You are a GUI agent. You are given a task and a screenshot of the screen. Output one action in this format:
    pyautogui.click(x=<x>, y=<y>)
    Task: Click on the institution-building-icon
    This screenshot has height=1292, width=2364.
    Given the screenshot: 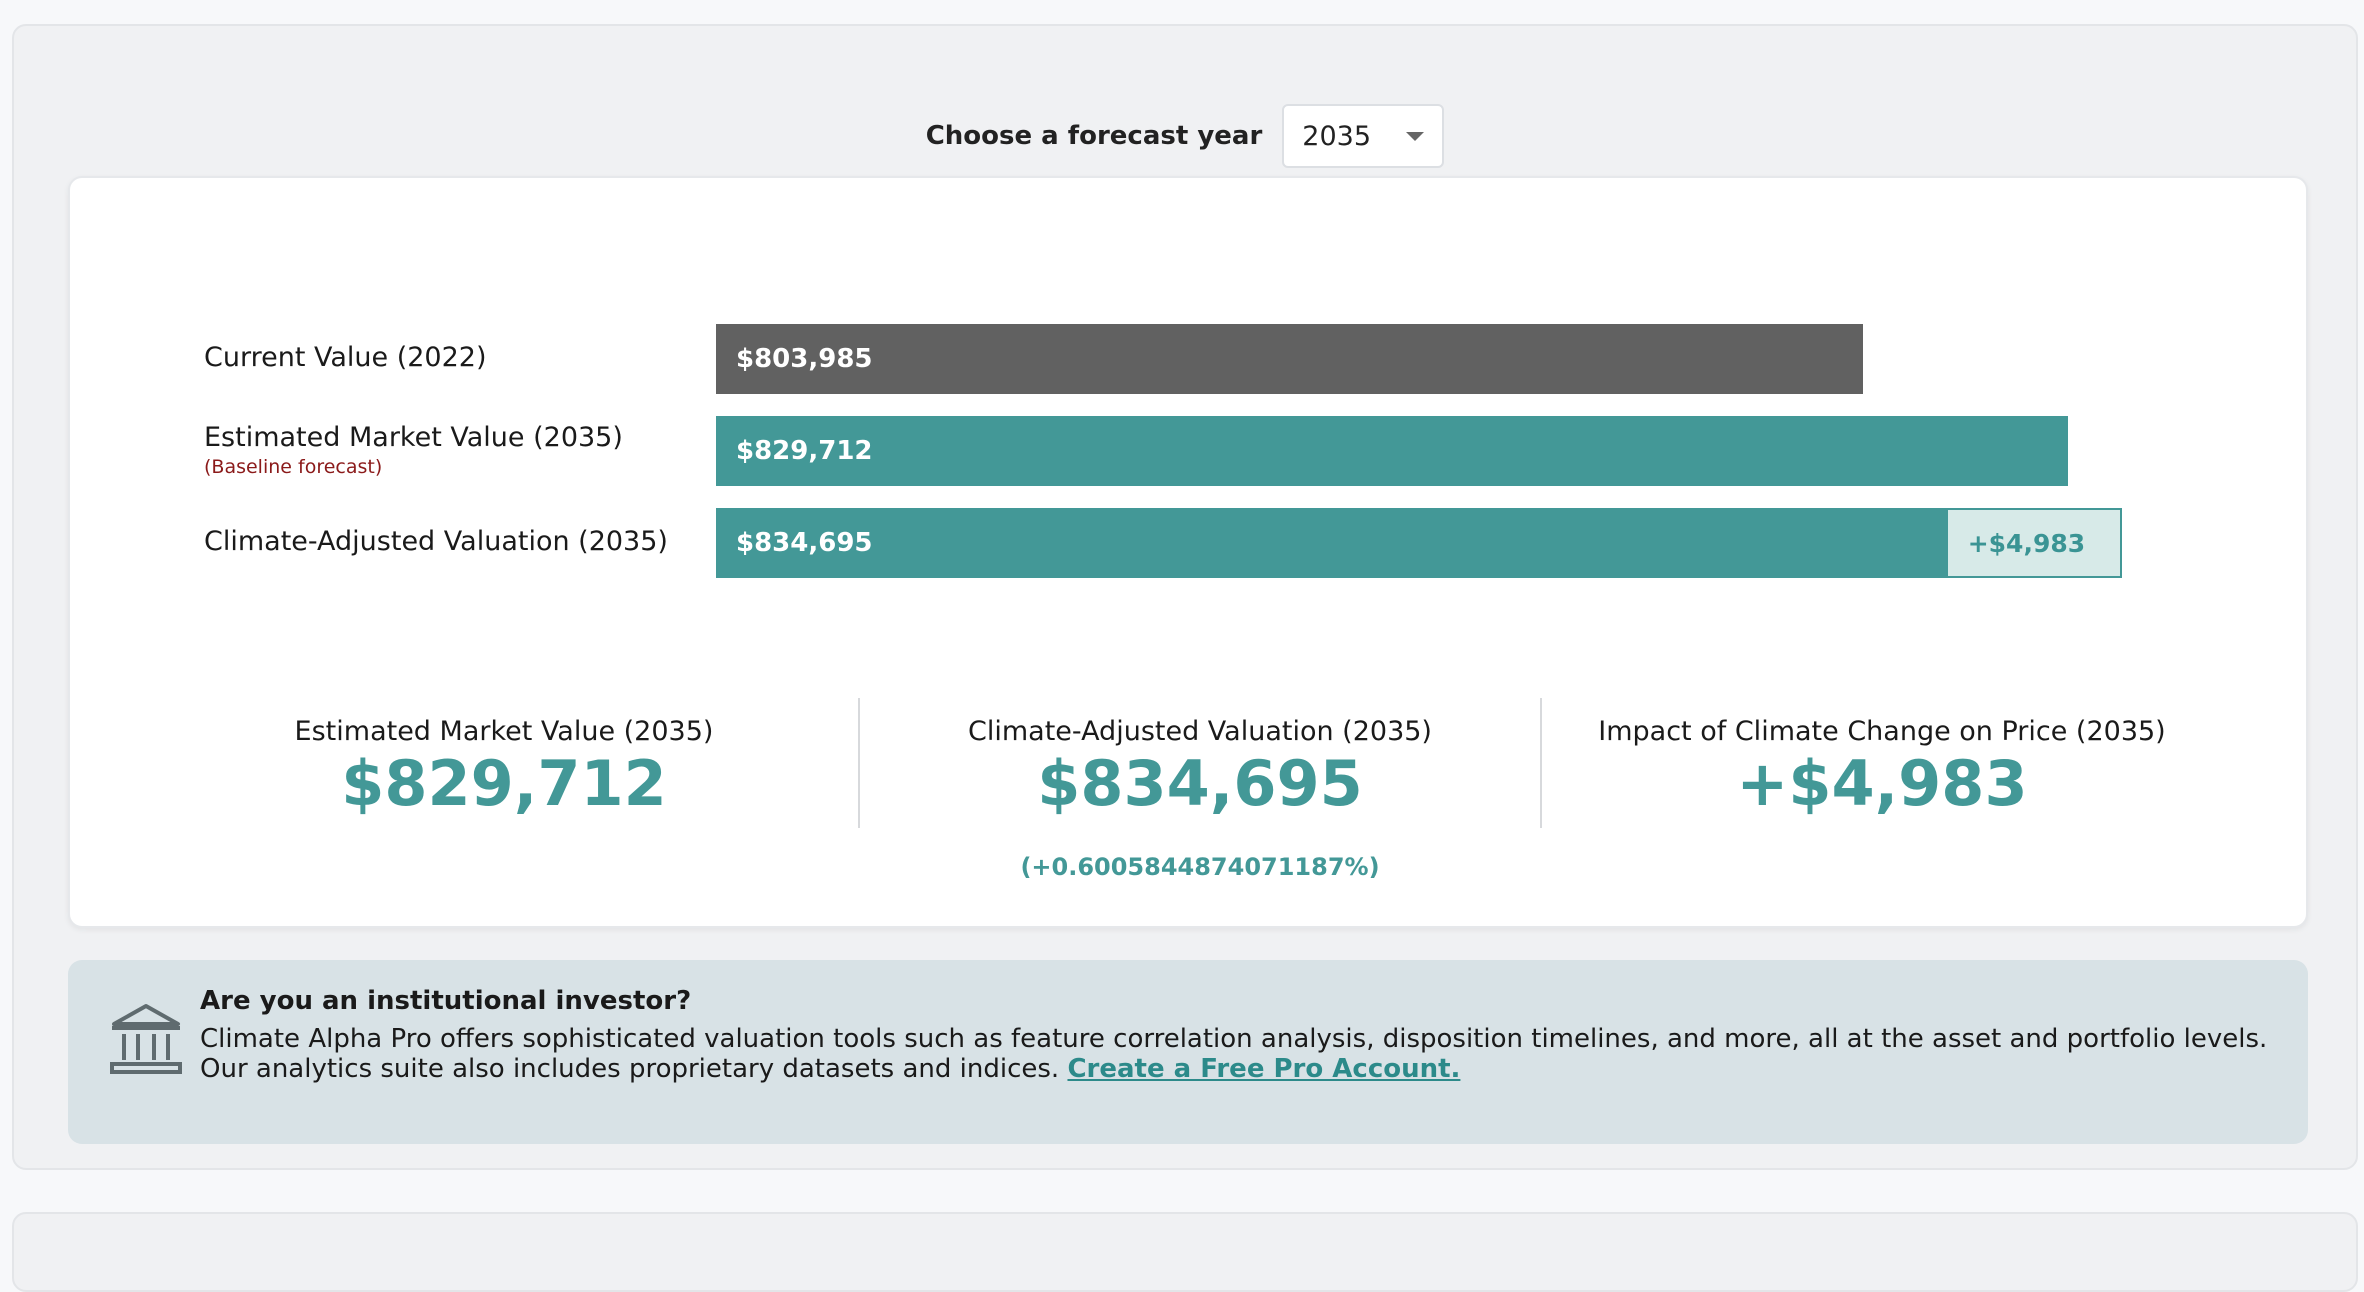 What is the action you would take?
    pyautogui.click(x=146, y=1039)
    